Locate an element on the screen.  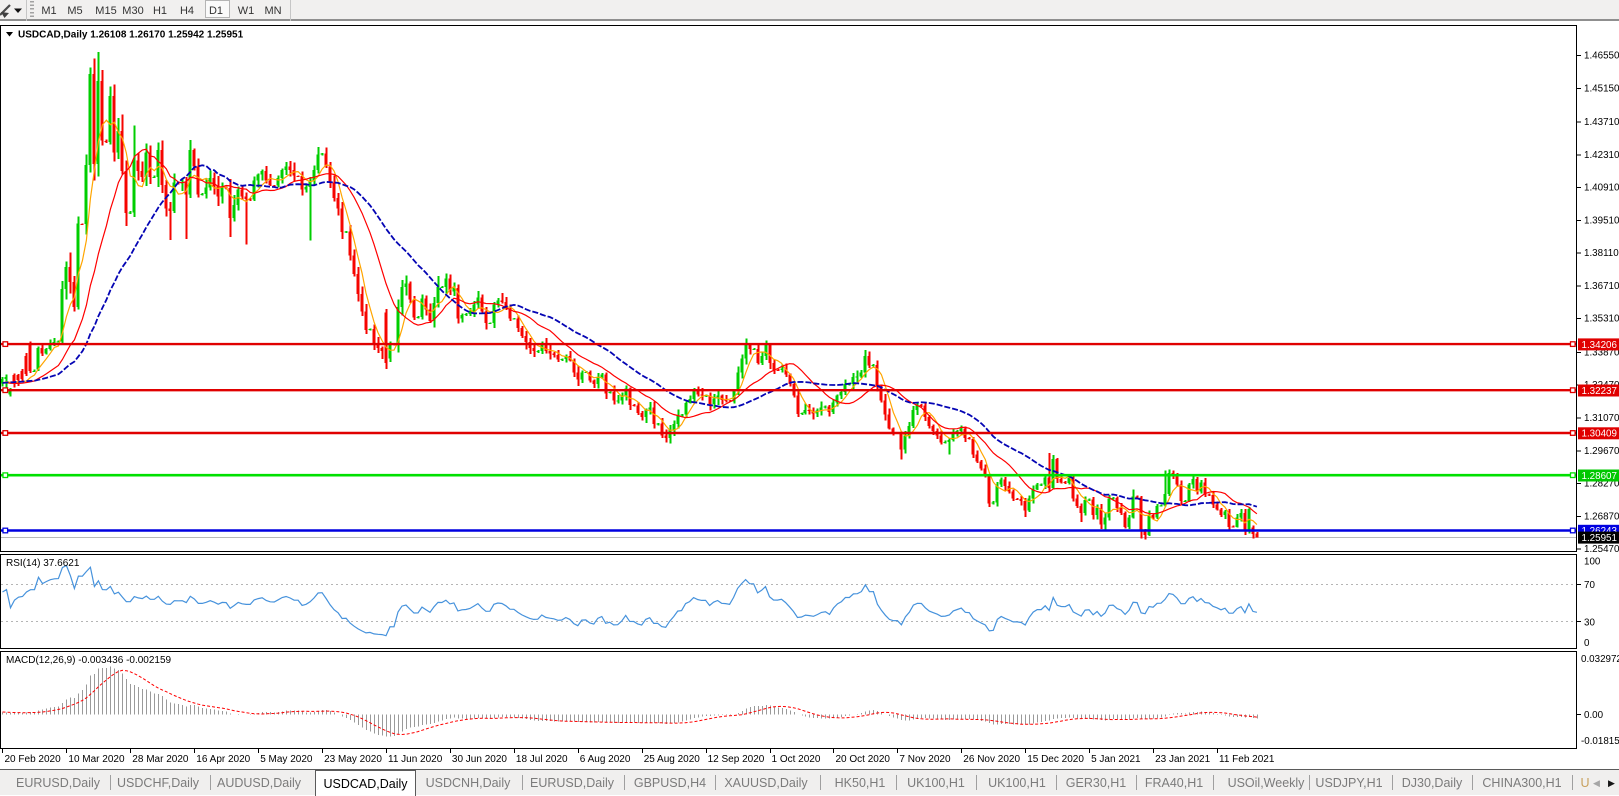
svg-text: 5 May 2020 is located at coordinates (286, 759).